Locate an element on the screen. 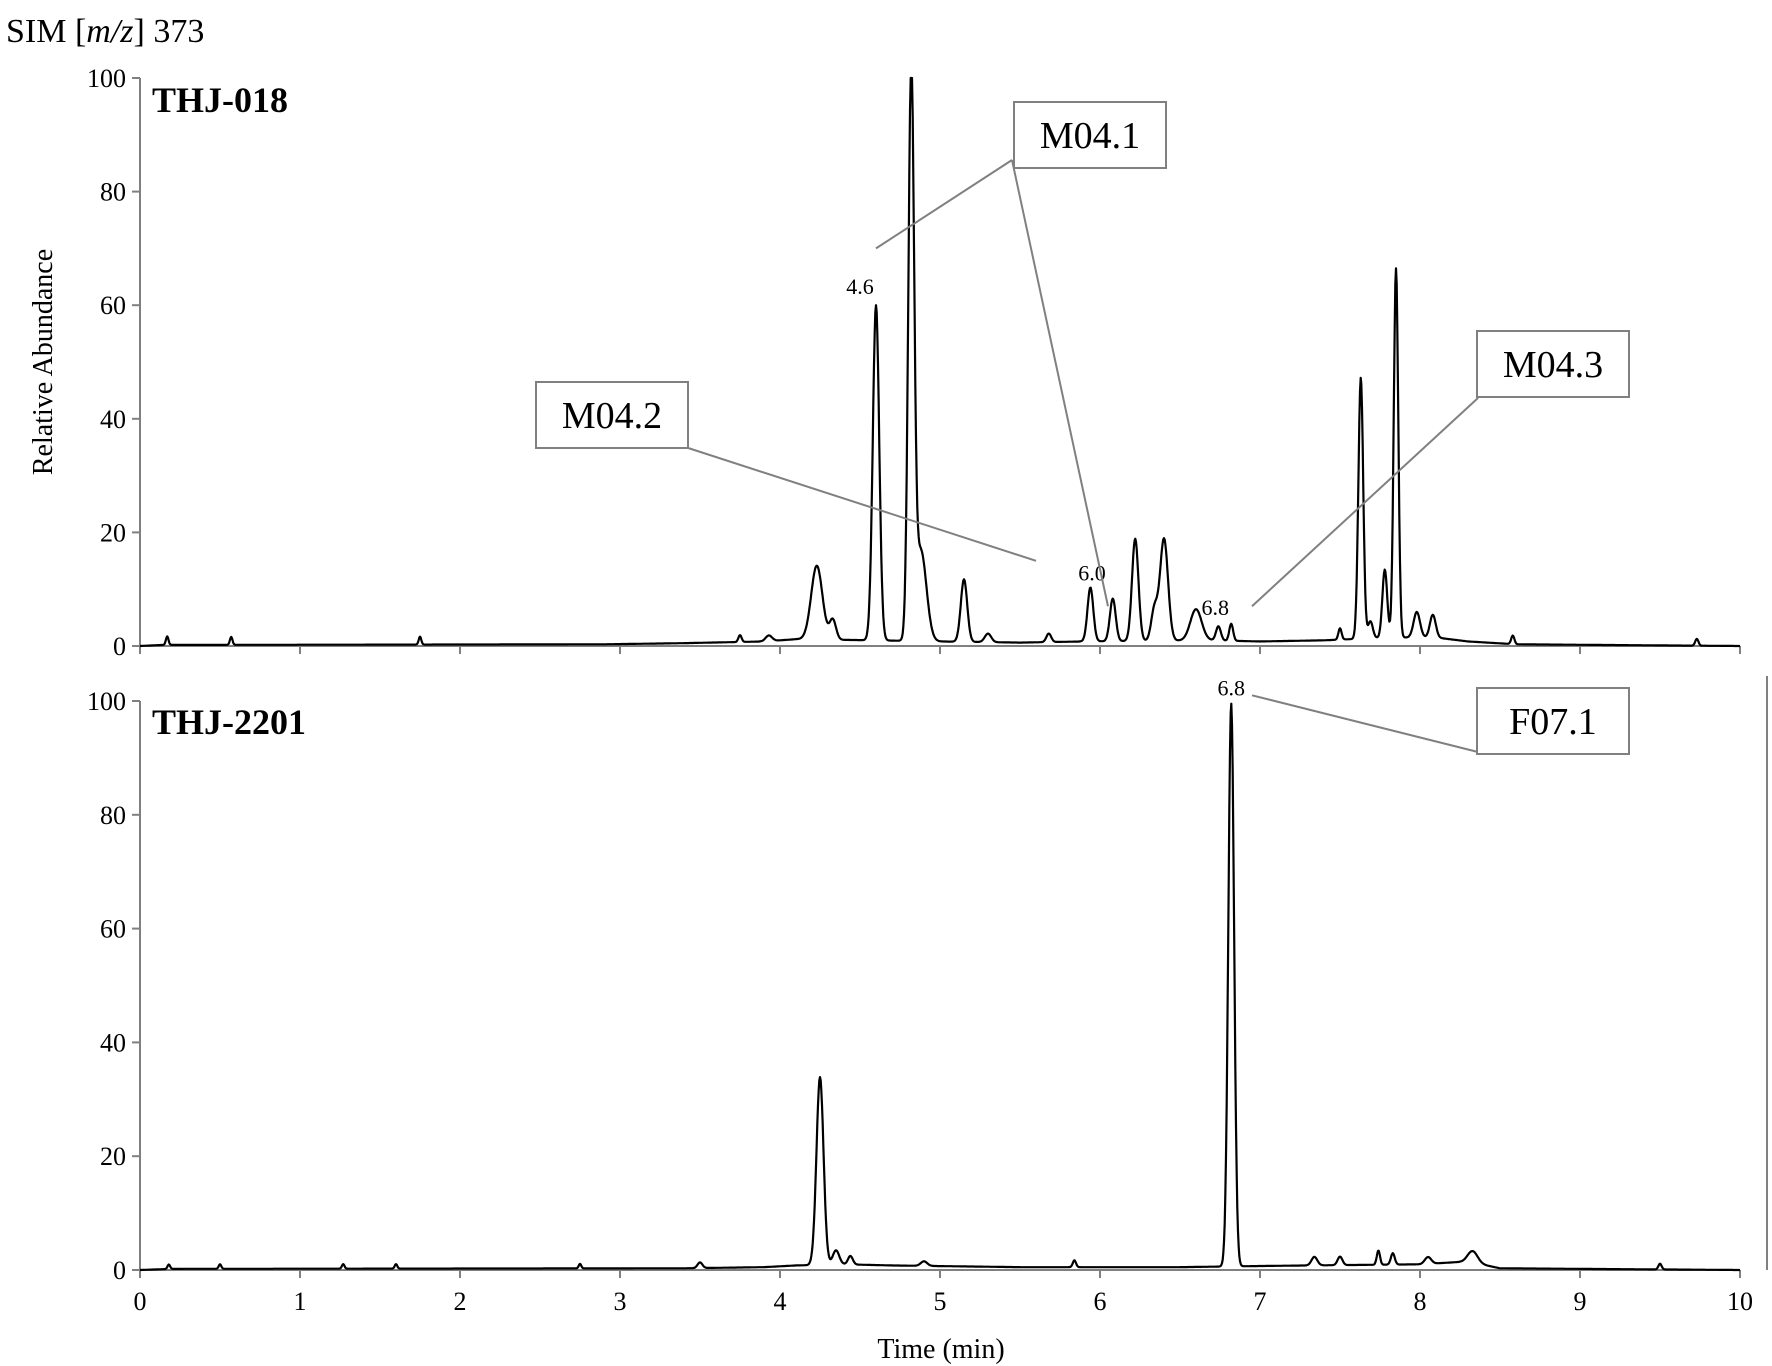 The image size is (1772, 1366). callouts-bottom: 6.8 F07.1 is located at coordinates (1423, 715).